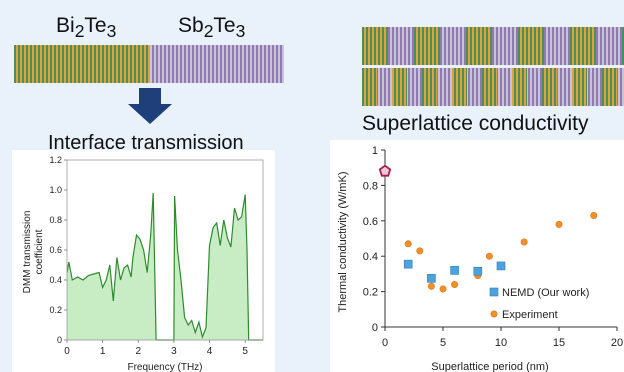 This screenshot has width=624, height=372. What do you see at coordinates (494, 292) in the screenshot?
I see `legend-nemd-marker` at bounding box center [494, 292].